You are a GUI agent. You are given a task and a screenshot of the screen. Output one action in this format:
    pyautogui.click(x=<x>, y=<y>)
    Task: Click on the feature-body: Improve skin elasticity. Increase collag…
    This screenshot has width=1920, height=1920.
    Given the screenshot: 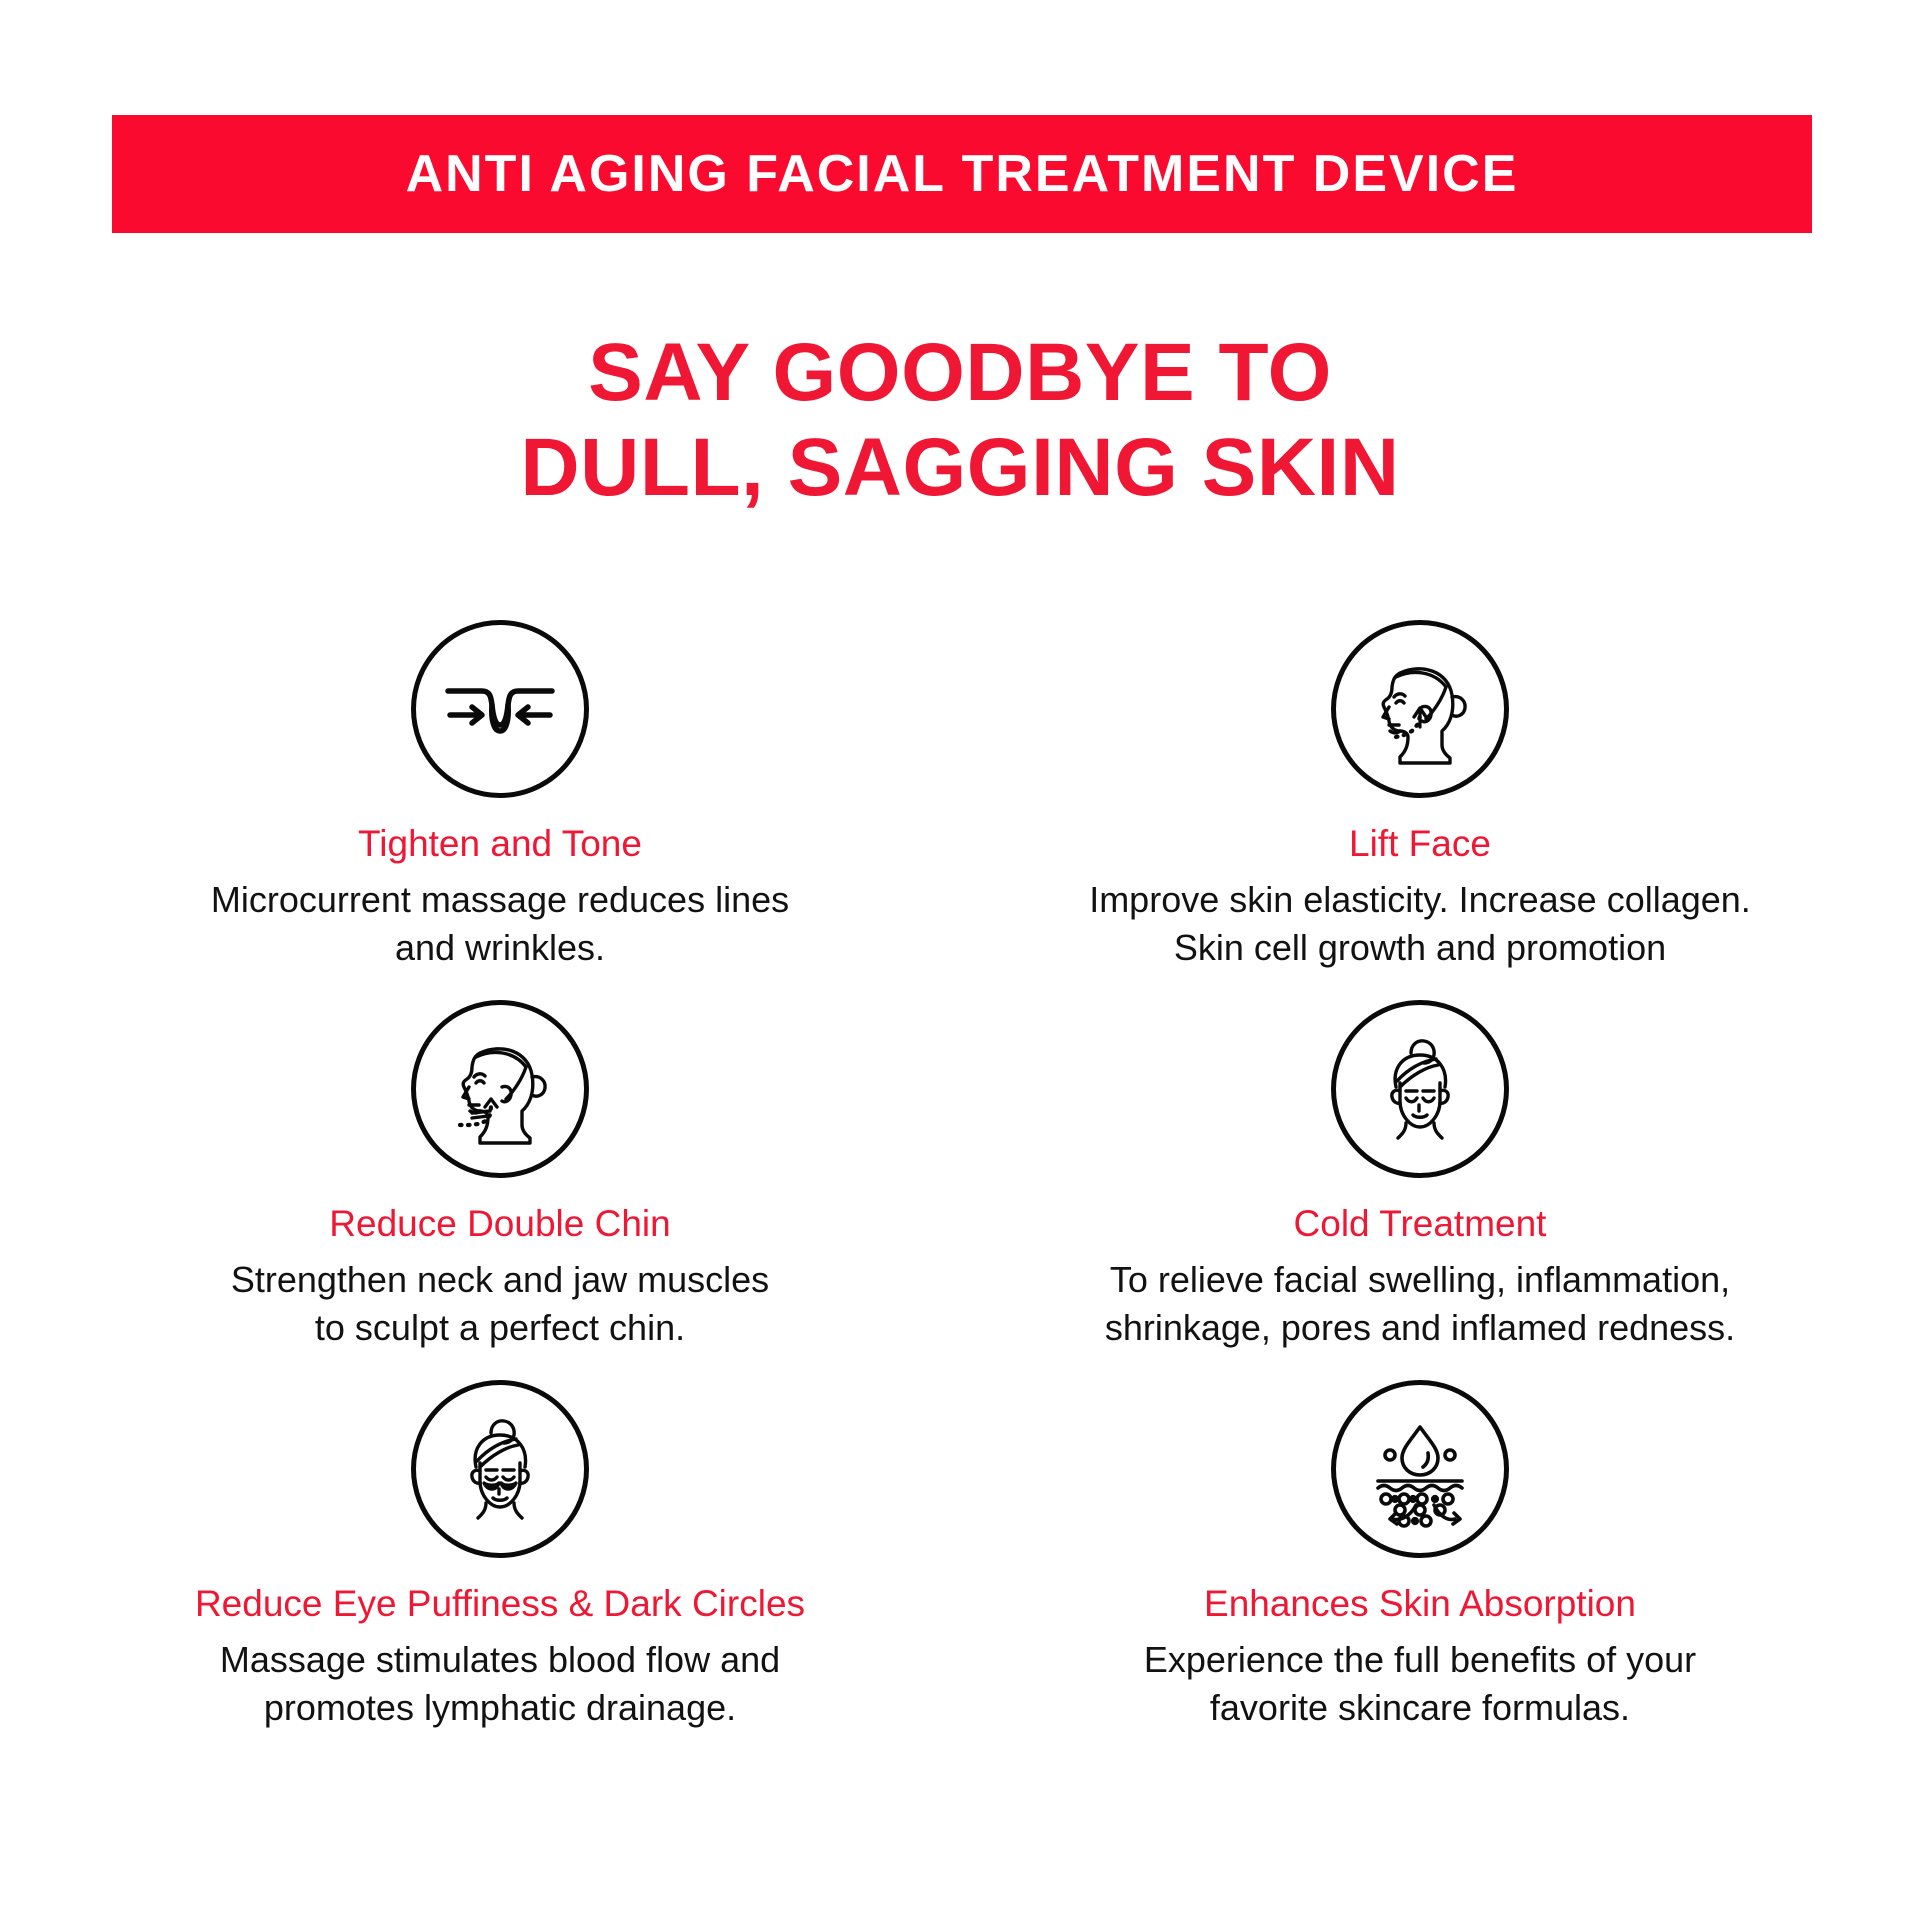 What is the action you would take?
    pyautogui.click(x=1420, y=924)
    